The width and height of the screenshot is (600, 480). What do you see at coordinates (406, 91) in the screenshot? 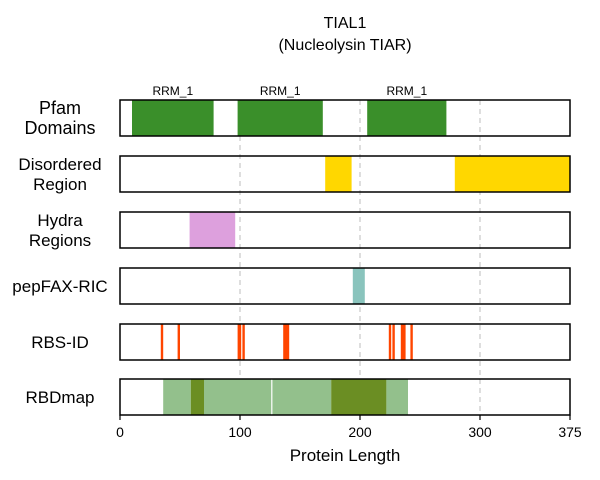
I see `domain-label-2: RRM_1` at bounding box center [406, 91].